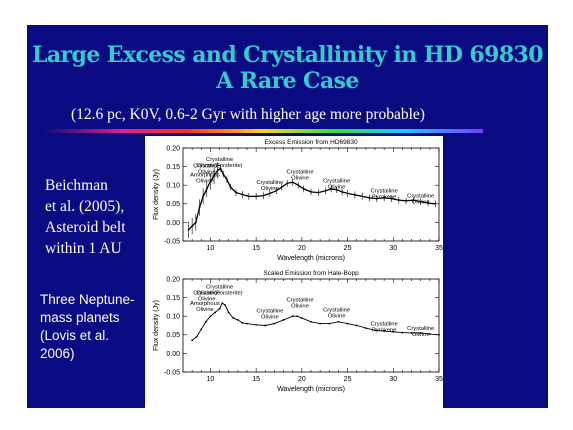 Image resolution: width=573 pixels, height=430 pixels. I want to click on beichman-line-1: Beichman, so click(76, 185).